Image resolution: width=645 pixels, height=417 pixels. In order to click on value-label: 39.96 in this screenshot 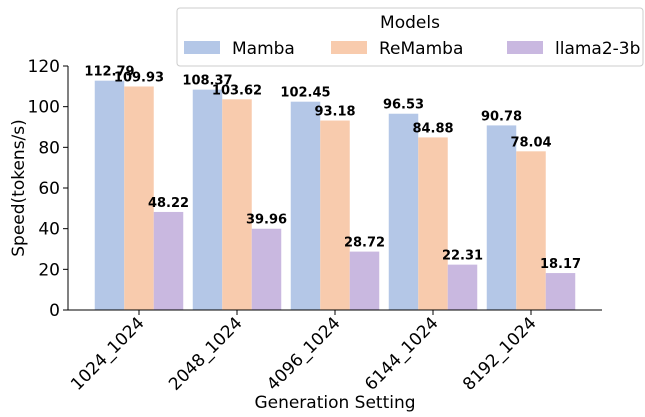, I will do `click(266, 220)`.